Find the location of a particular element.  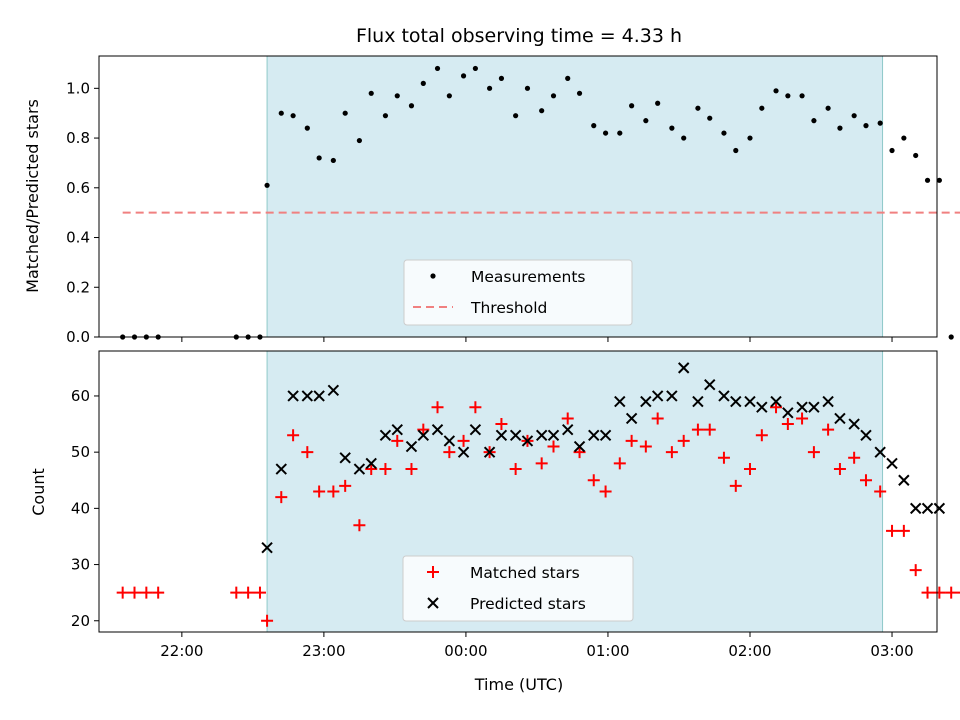

legend-bottom: Matched stars Predicted stars is located at coordinates (518, 588).